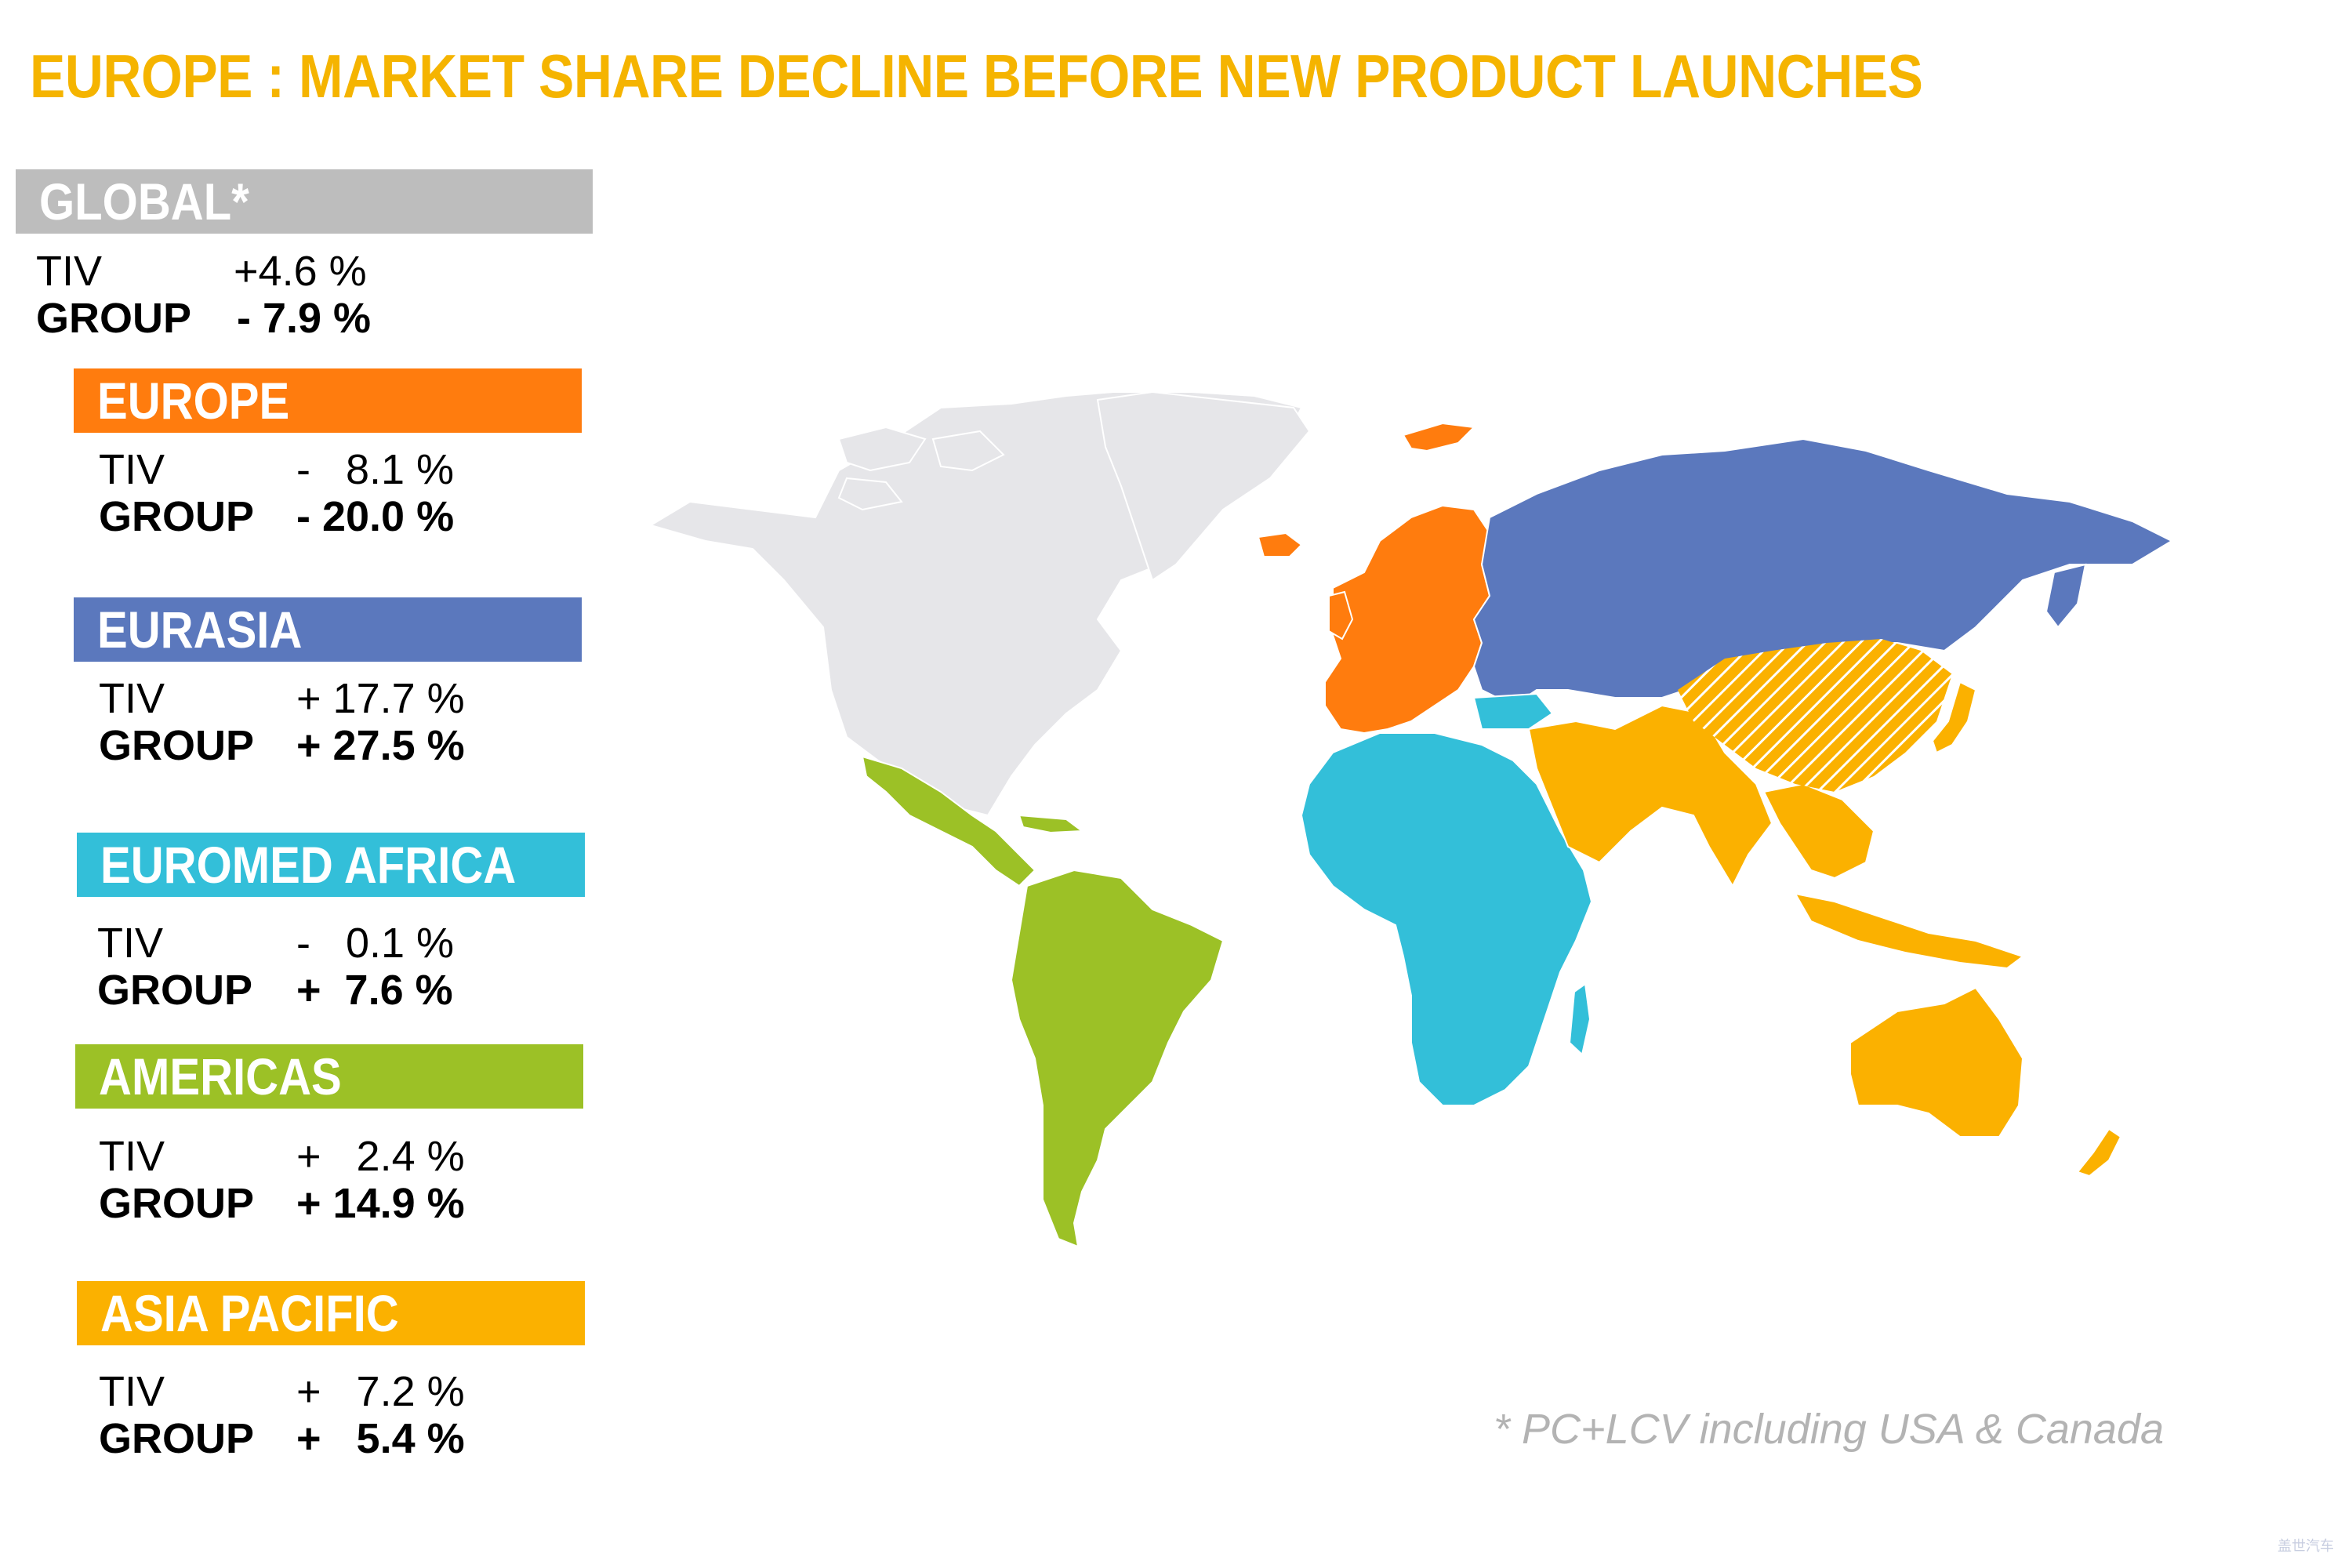 The width and height of the screenshot is (2352, 1568). Describe the element at coordinates (304, 201) in the screenshot. I see `region-header-global: GLOBAL*` at that location.